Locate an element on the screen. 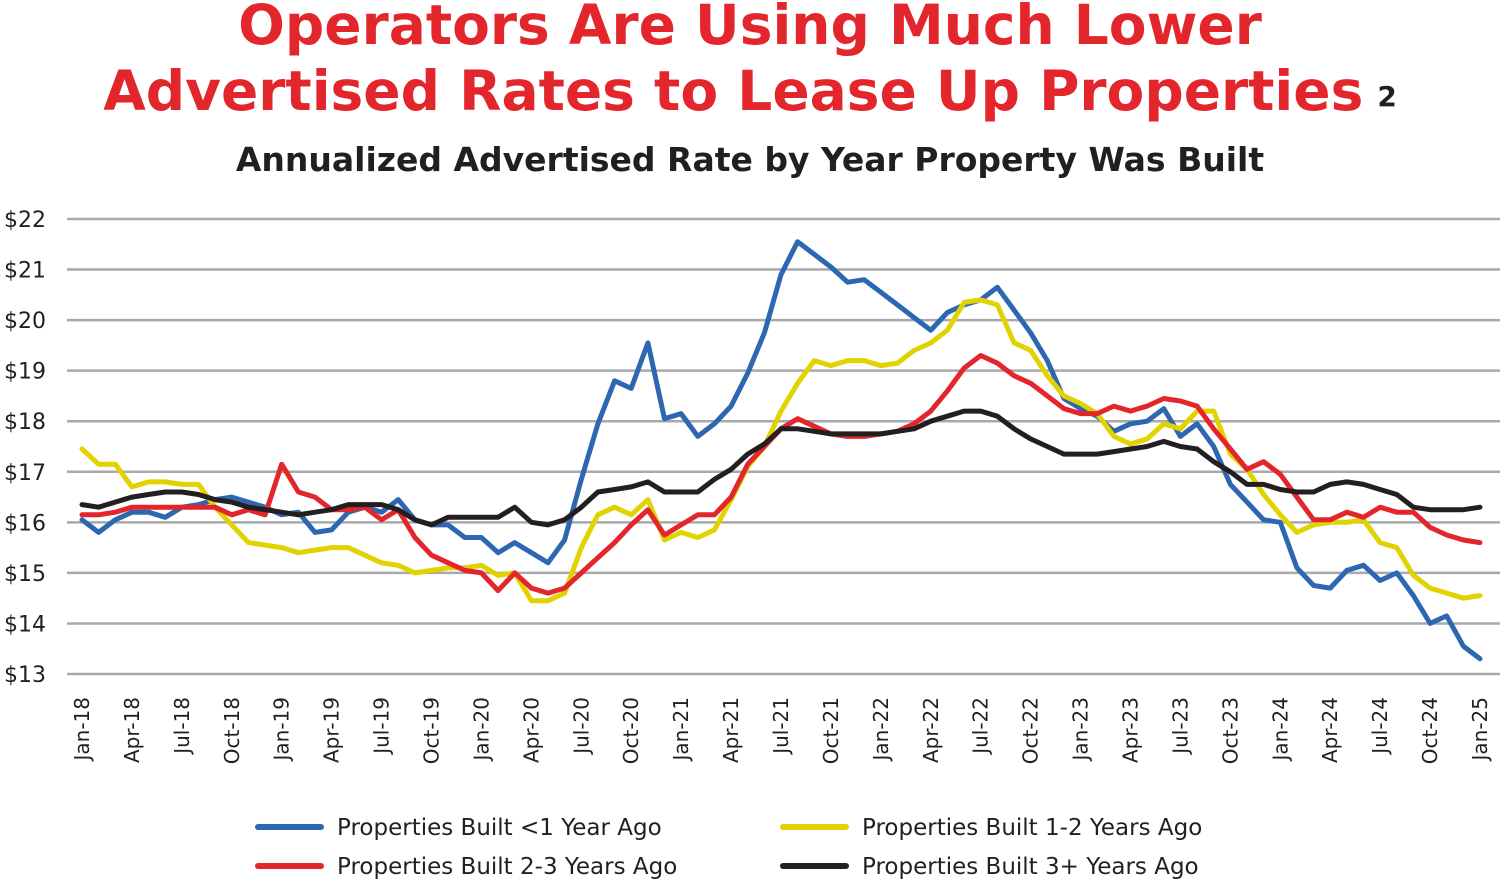 The image size is (1500, 883). x-tick-label: Jan-23 is located at coordinates (1081, 730).